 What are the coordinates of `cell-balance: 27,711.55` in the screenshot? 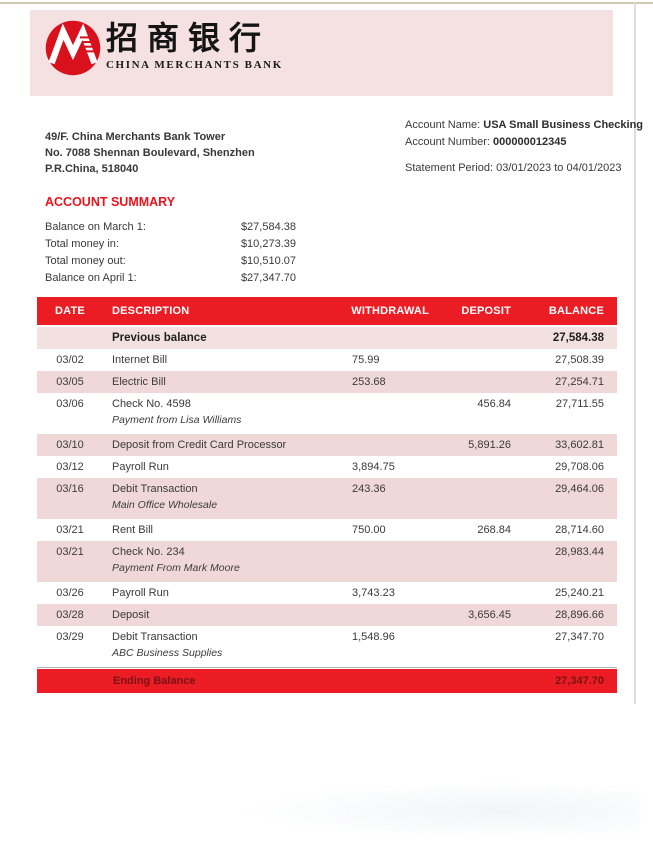 It's located at (579, 404).